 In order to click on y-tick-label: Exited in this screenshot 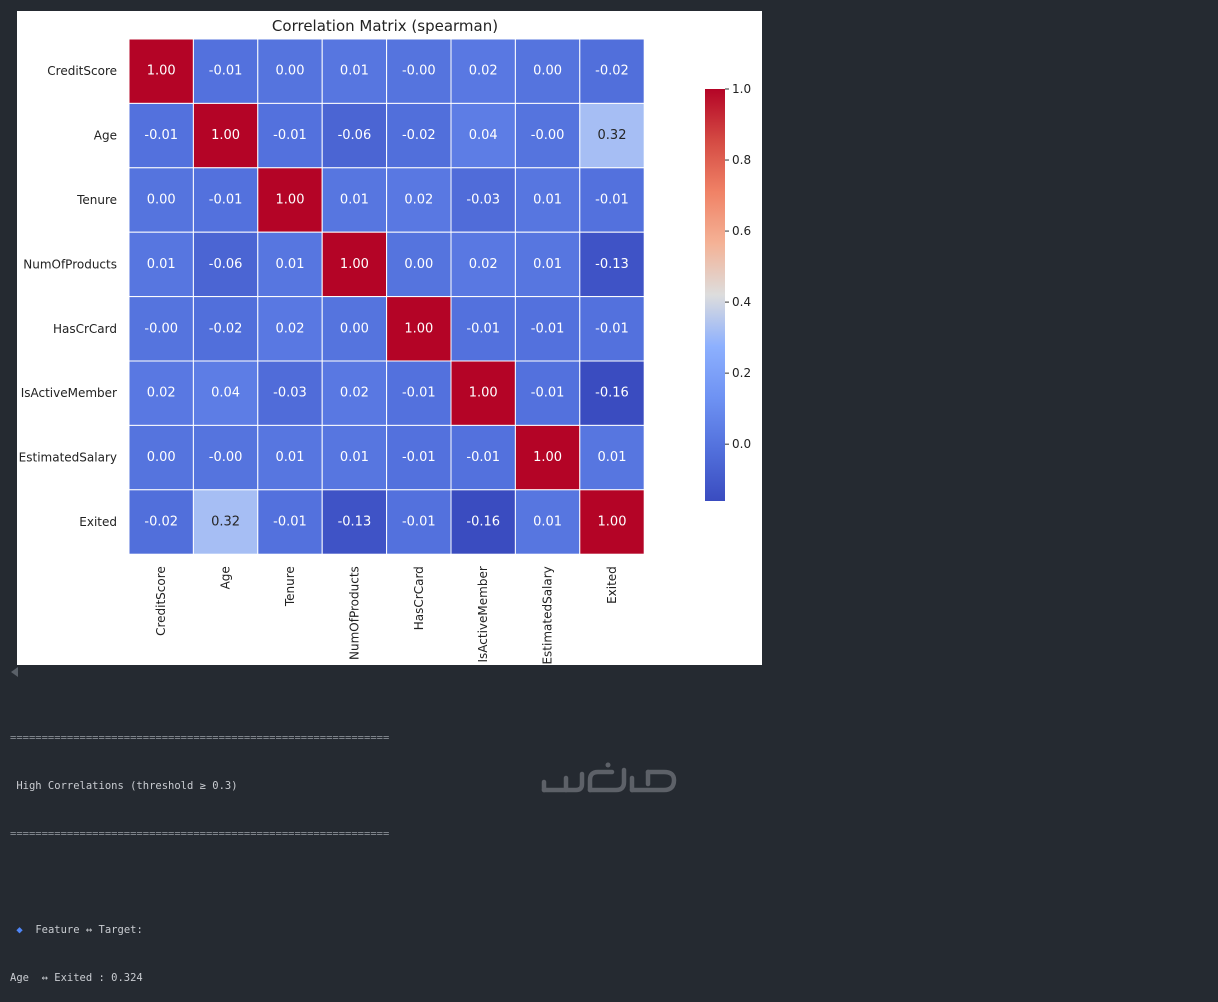, I will do `click(98, 522)`.